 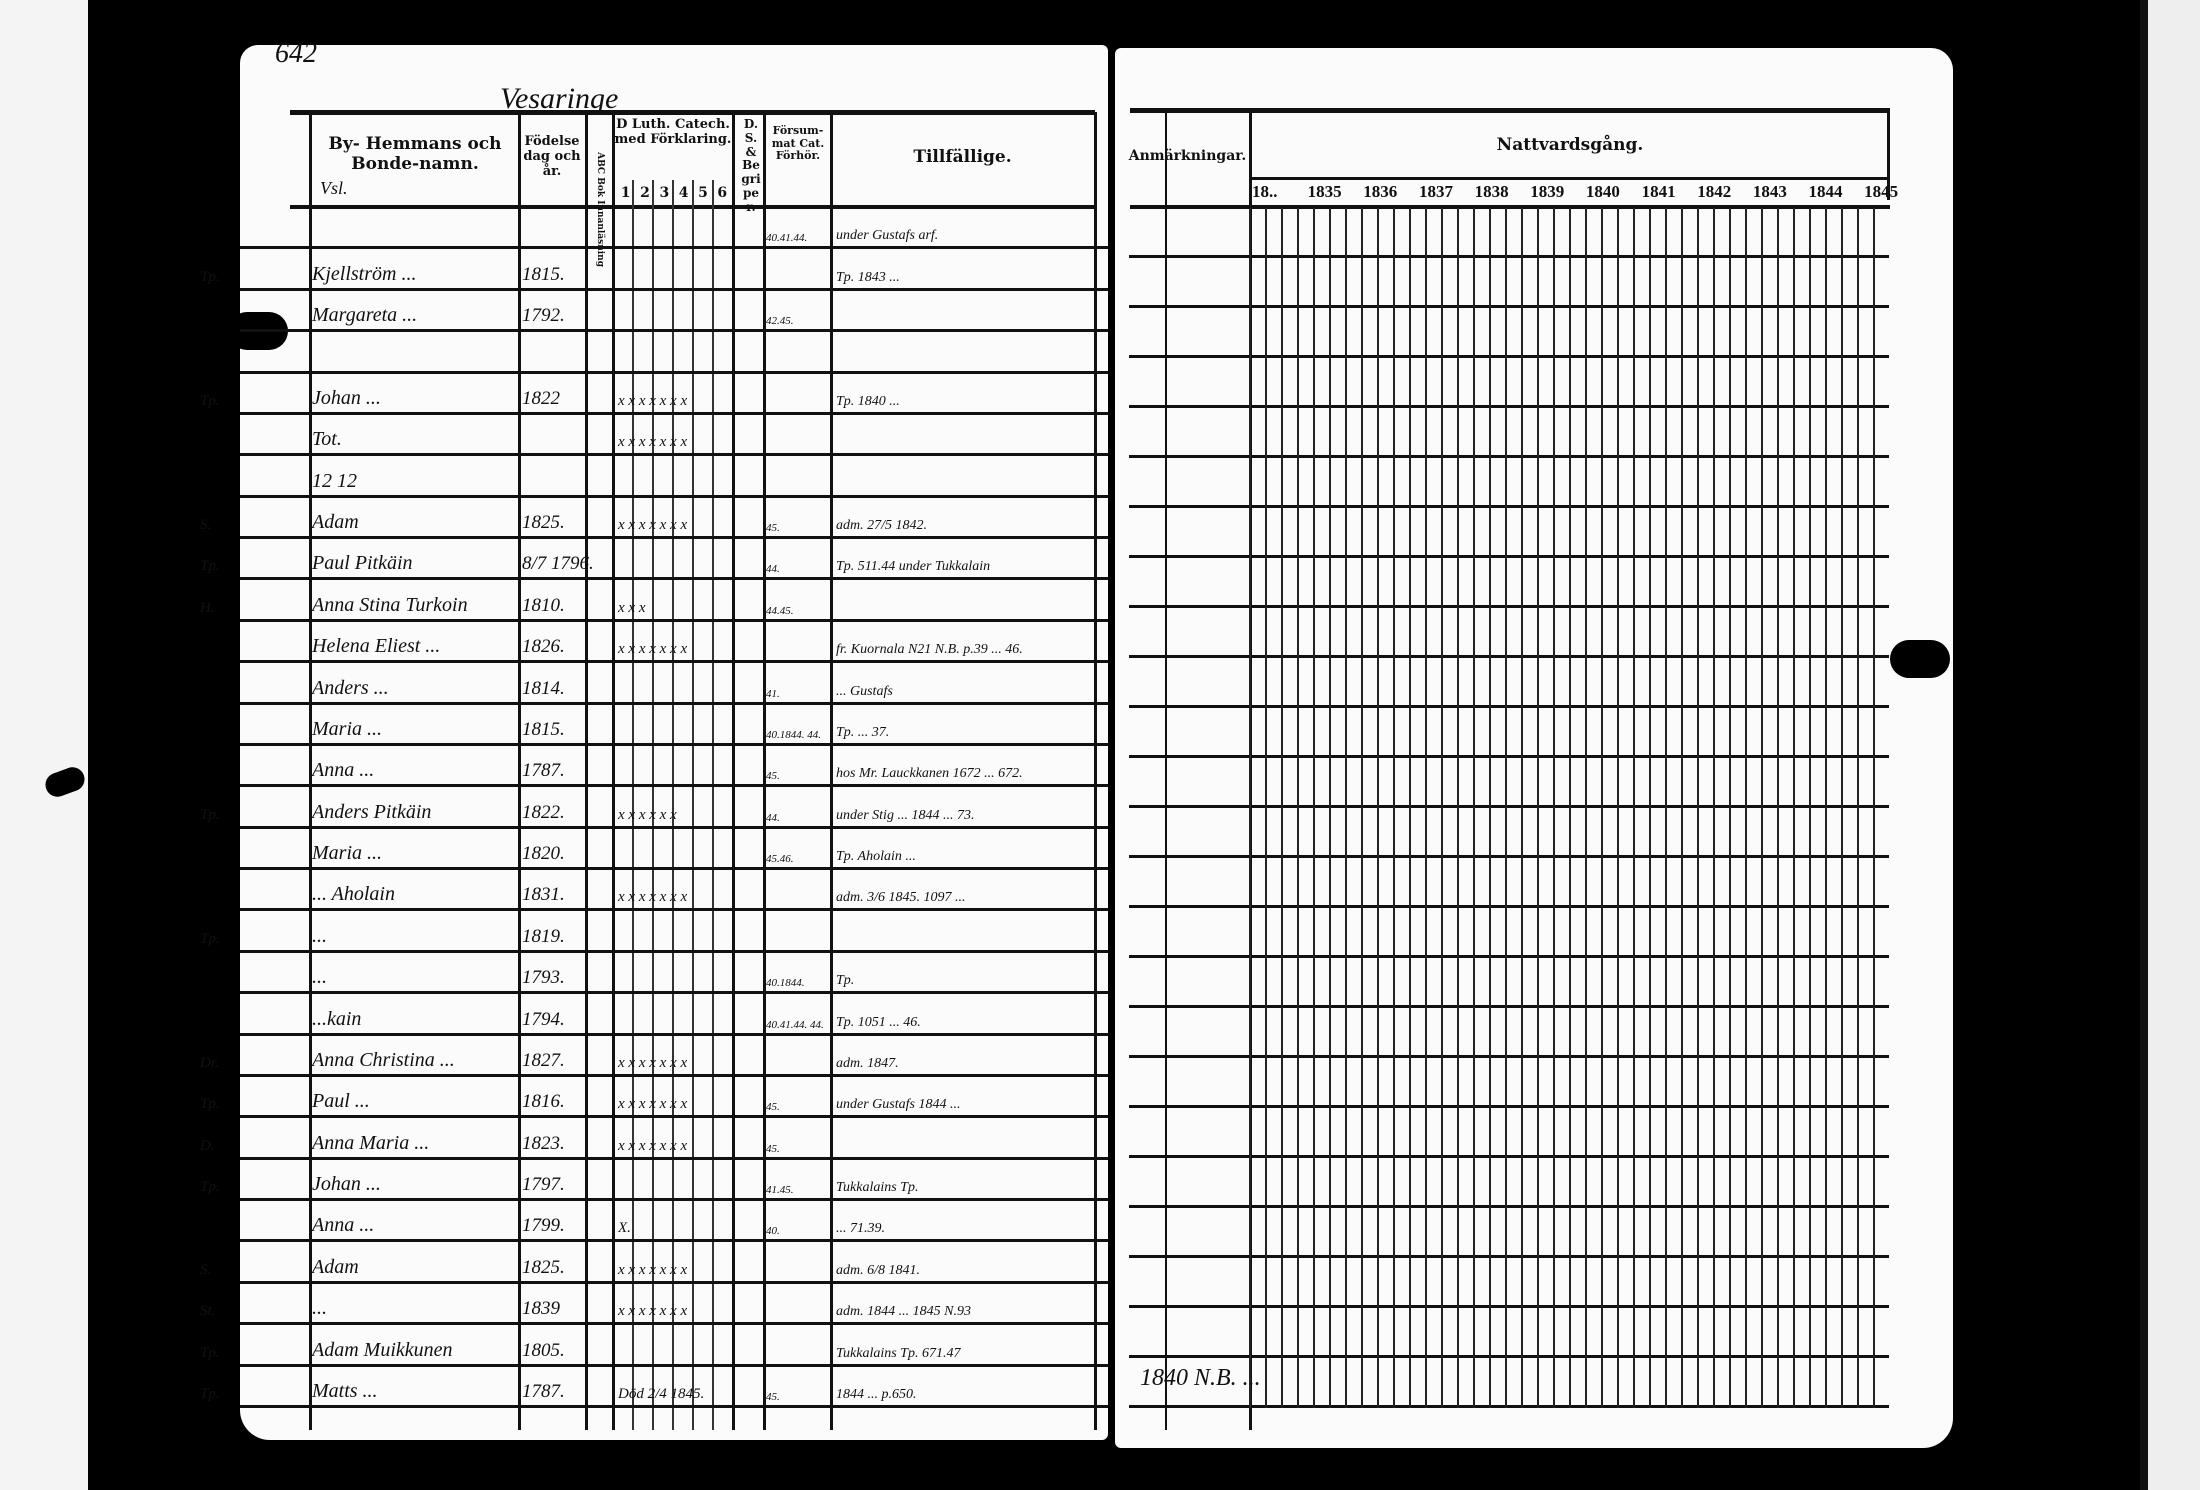 I want to click on row-temporary-note: Tukkalains Tp. 671.47, so click(x=898, y=1353).